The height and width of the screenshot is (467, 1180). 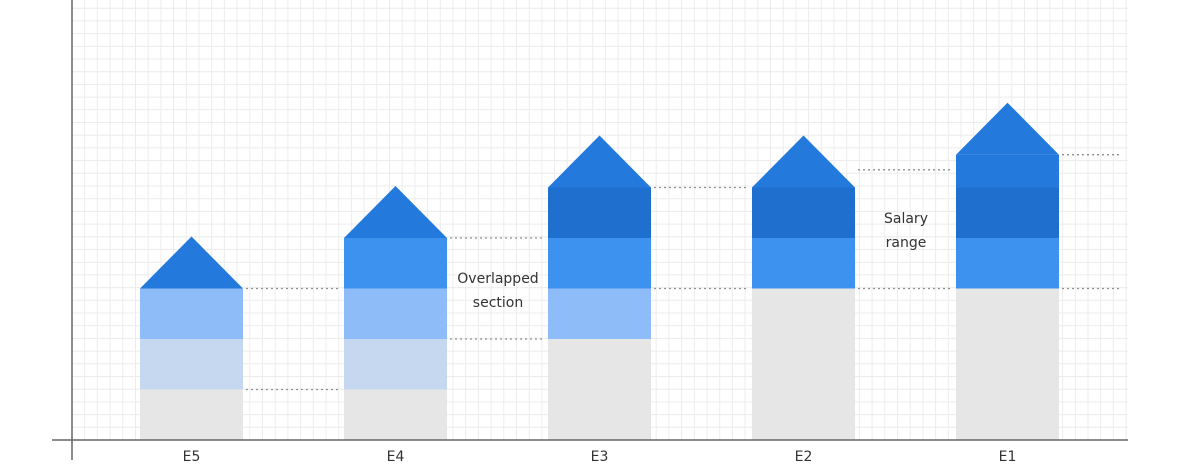 What do you see at coordinates (906, 219) in the screenshot?
I see `annotation-salary-line1: Salary` at bounding box center [906, 219].